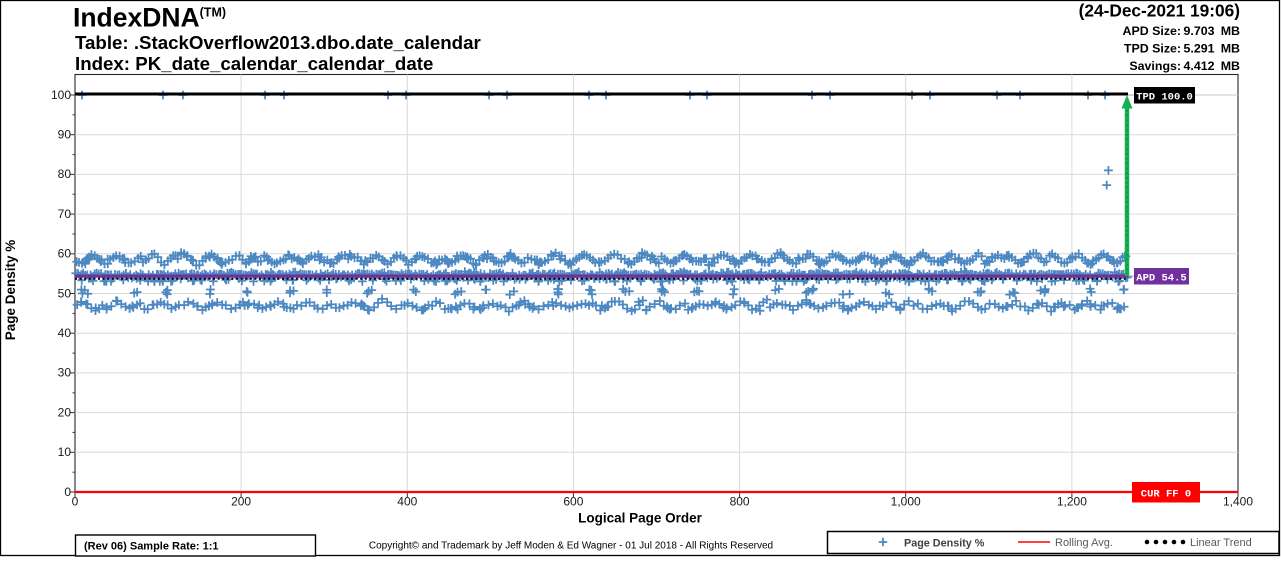  What do you see at coordinates (241, 502) in the screenshot?
I see `svg-text: 200` at bounding box center [241, 502].